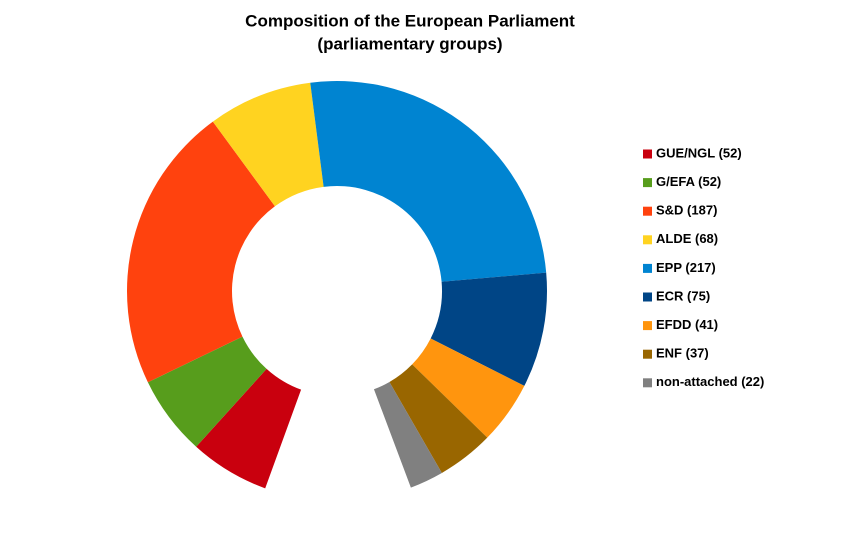 This screenshot has width=844, height=549. I want to click on chart-title: Composition of the European Parliament, so click(410, 20).